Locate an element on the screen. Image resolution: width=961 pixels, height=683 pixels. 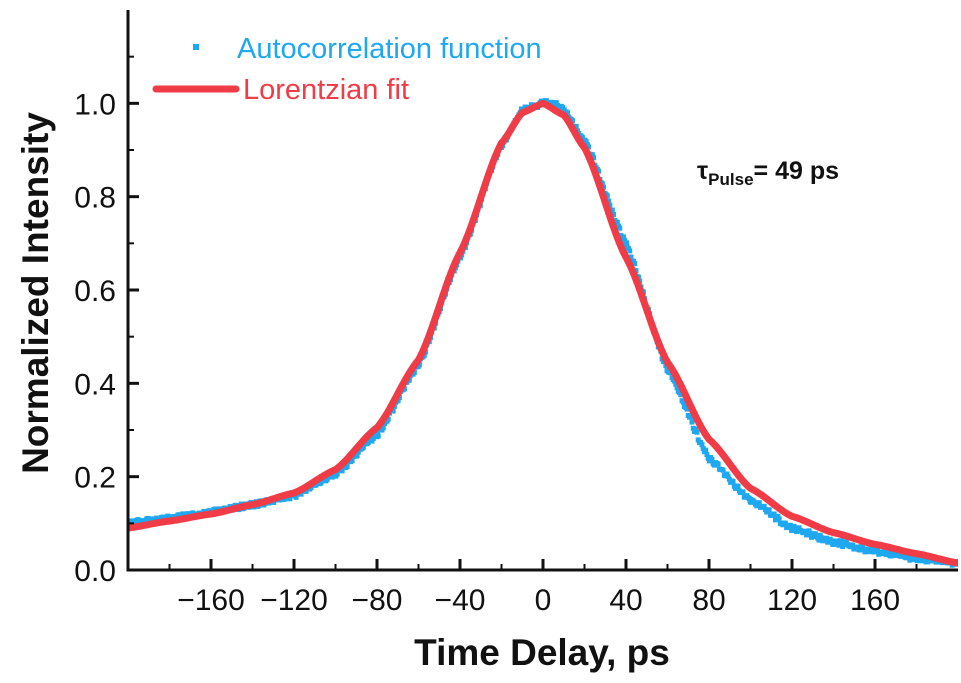
y-tick-label: 0.6 is located at coordinates (95, 291).